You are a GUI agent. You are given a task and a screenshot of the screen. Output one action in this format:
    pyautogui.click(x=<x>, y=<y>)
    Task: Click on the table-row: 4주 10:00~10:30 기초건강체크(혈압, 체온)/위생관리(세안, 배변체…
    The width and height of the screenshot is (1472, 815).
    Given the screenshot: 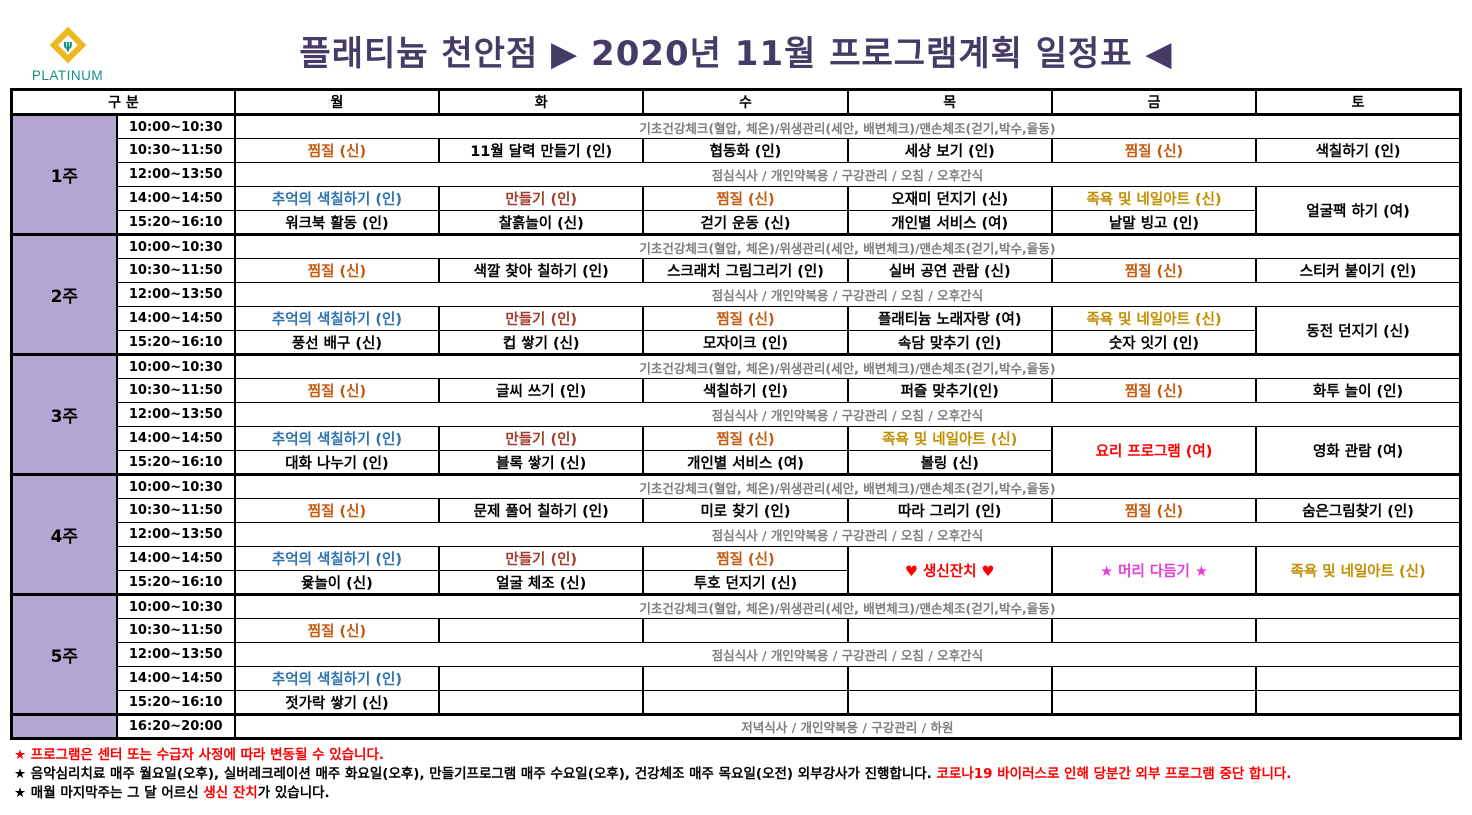 What is the action you would take?
    pyautogui.click(x=736, y=534)
    